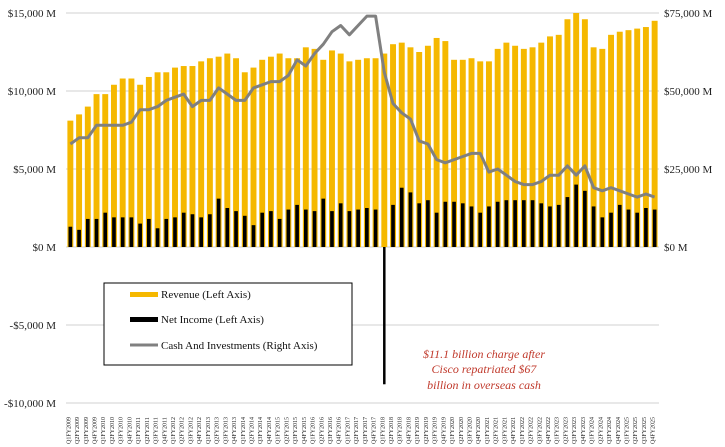  What do you see at coordinates (462, 430) in the screenshot?
I see `x-tick-label: Q2FY2020` at bounding box center [462, 430].